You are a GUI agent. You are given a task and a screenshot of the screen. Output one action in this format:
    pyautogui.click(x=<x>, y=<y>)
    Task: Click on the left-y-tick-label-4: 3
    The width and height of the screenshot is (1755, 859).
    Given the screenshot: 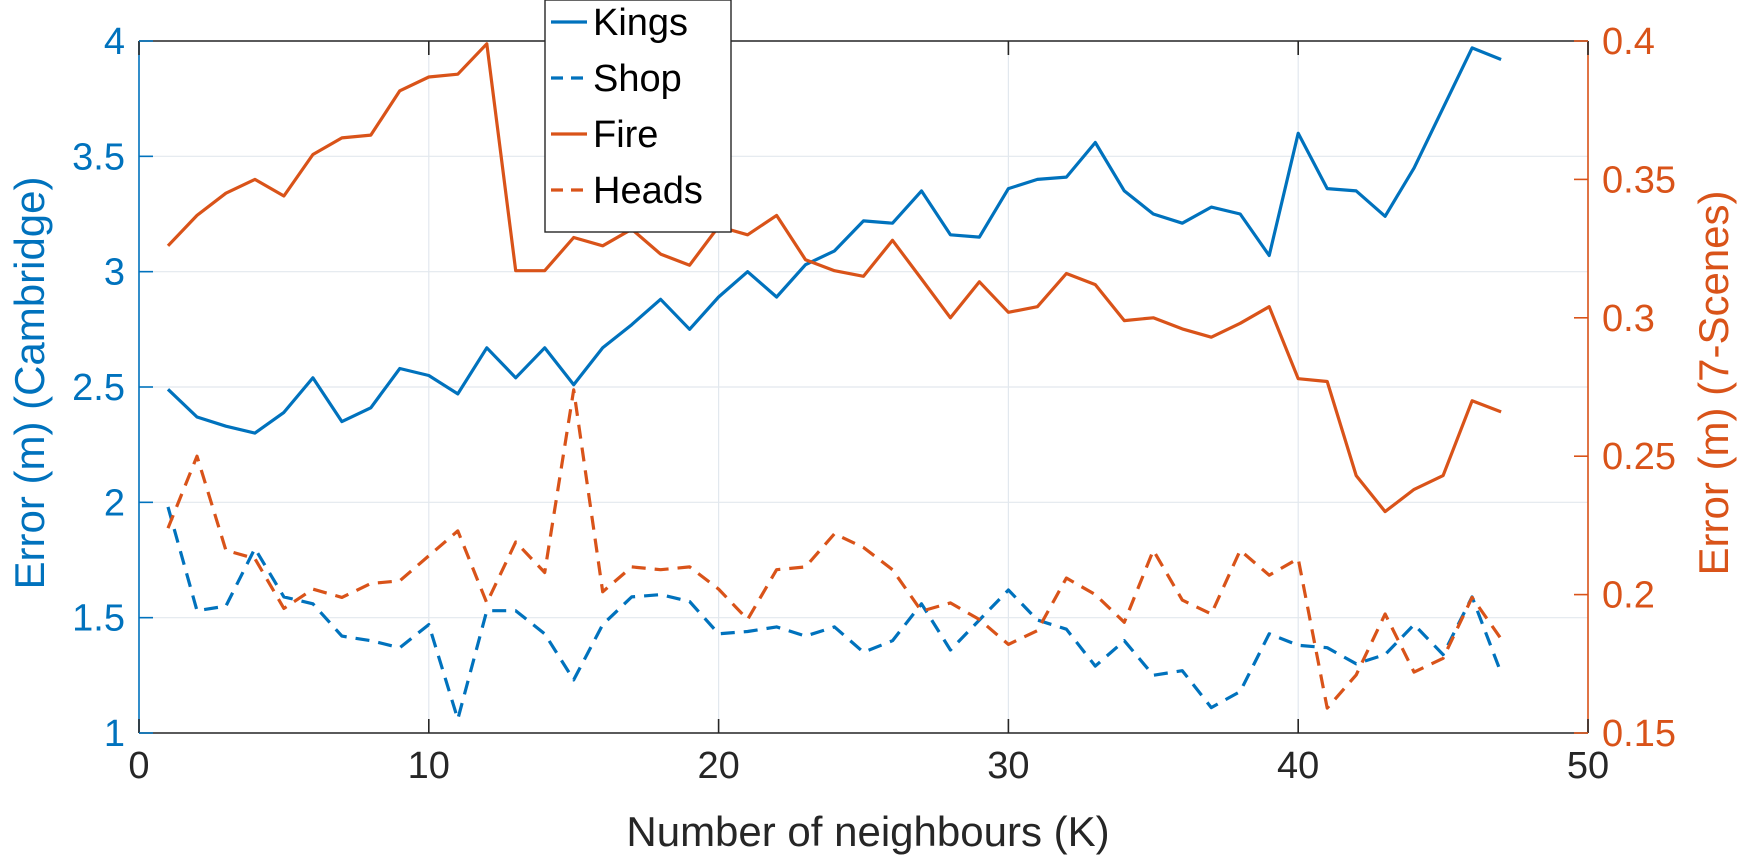 What is the action you would take?
    pyautogui.click(x=114, y=273)
    